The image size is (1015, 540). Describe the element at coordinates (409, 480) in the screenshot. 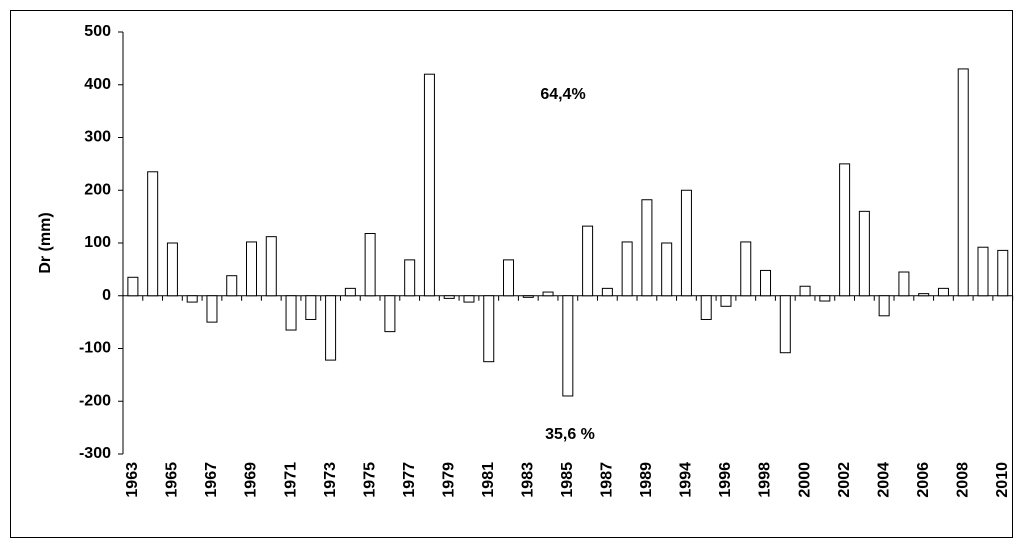

I see `x-tick-label: 1977` at that location.